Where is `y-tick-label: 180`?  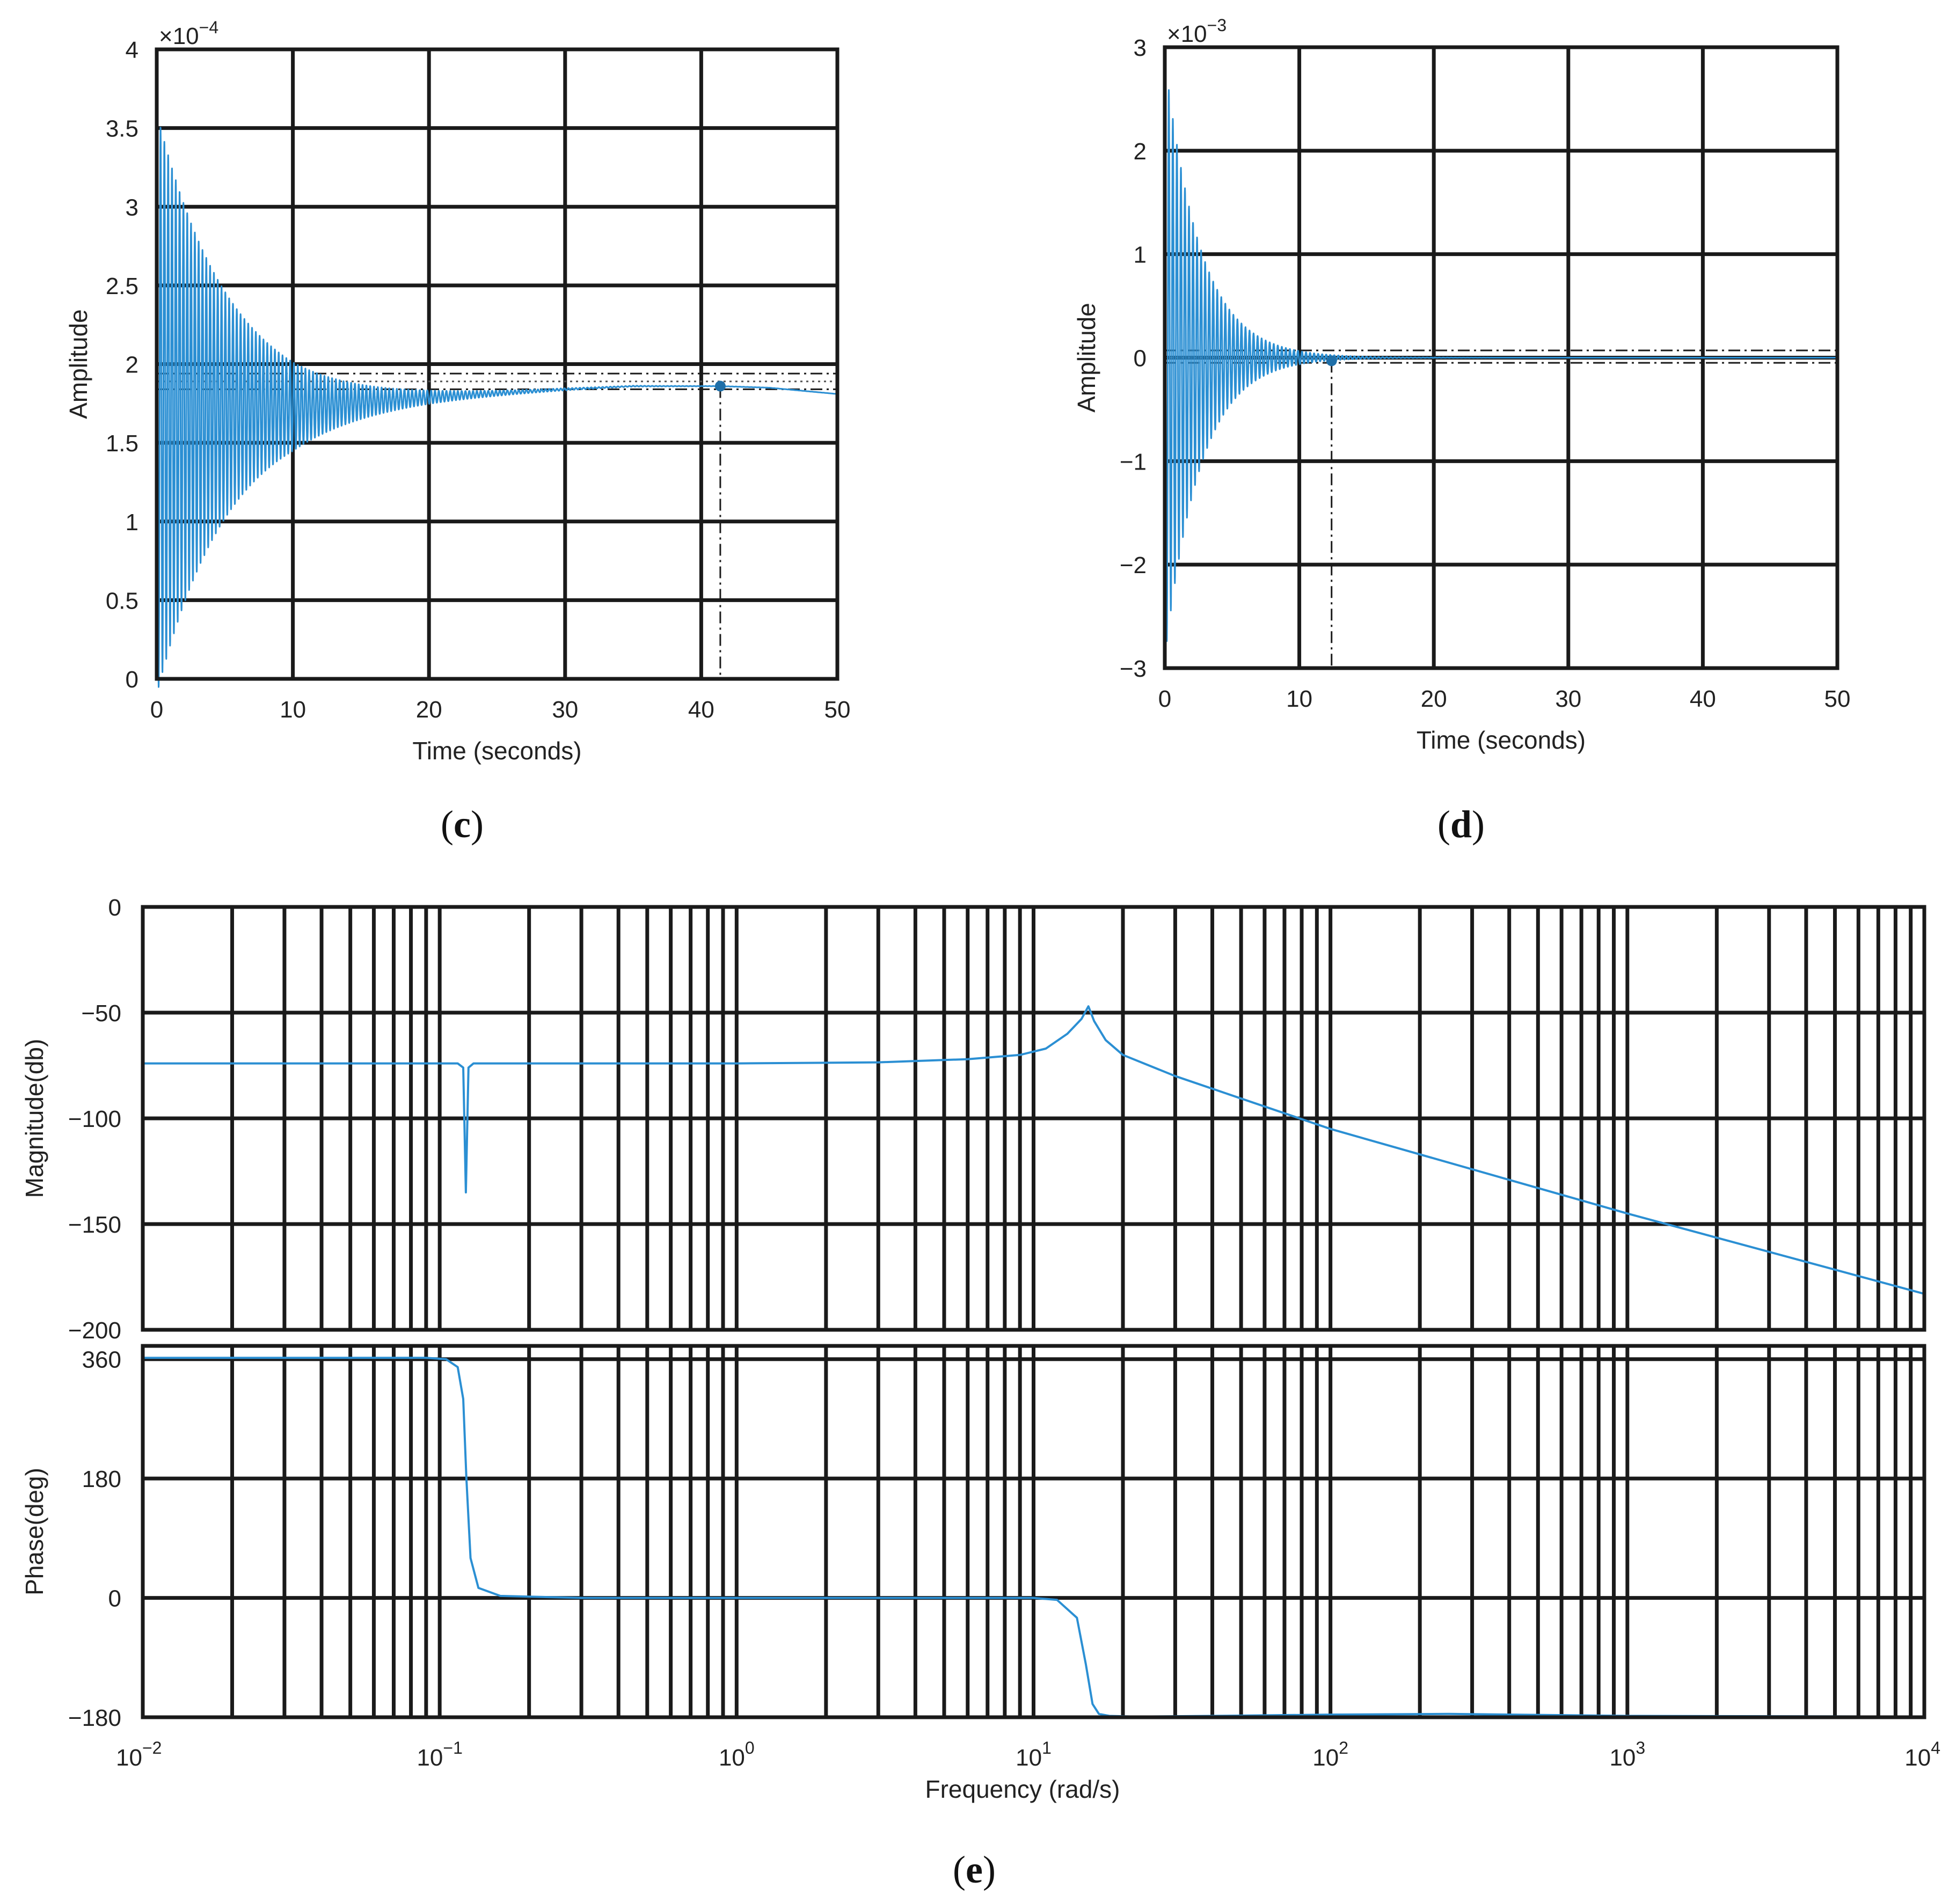
y-tick-label: 180 is located at coordinates (101, 1479).